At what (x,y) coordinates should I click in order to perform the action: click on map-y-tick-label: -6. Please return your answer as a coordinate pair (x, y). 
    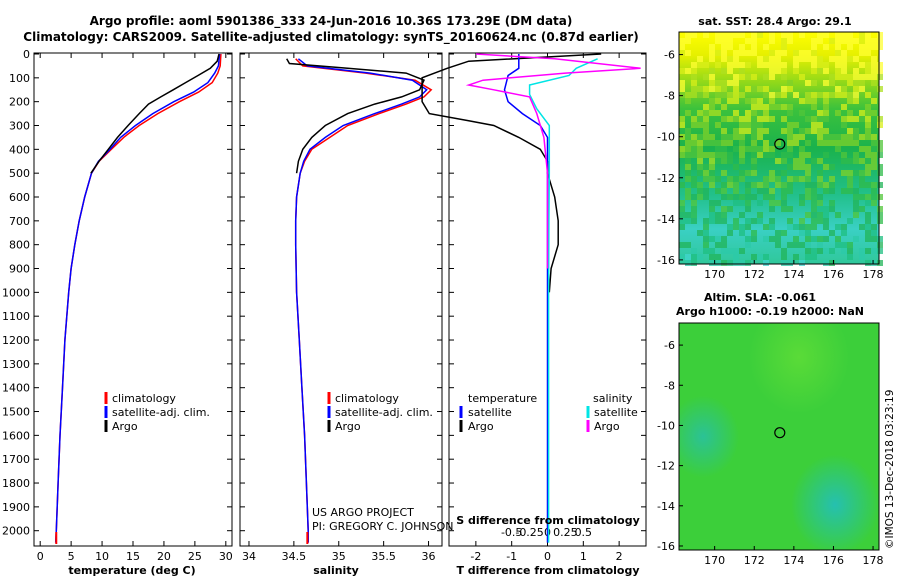
    Looking at the image, I should click on (669, 345).